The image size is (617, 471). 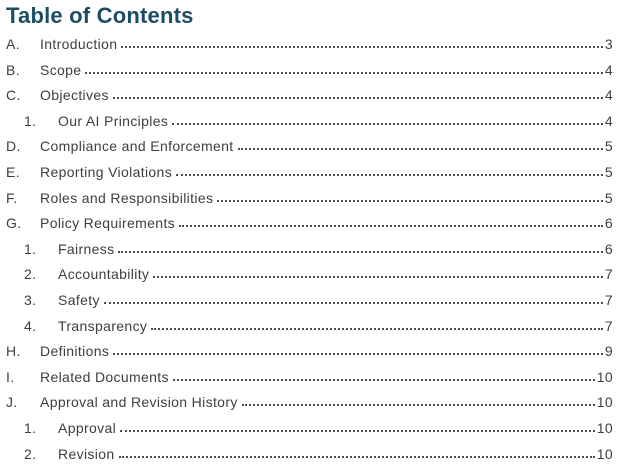 I want to click on toc-entry-marker: F., so click(x=12, y=197).